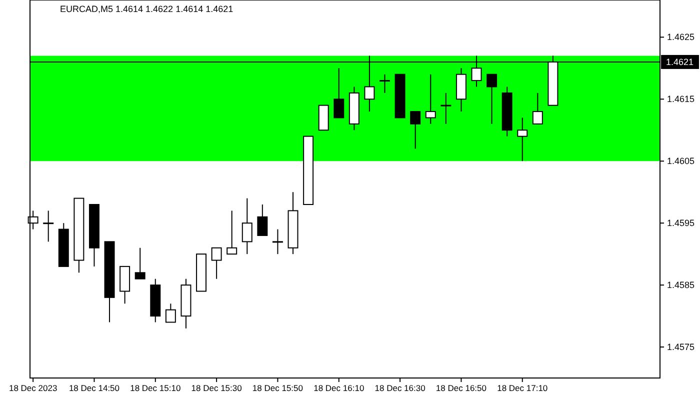 The image size is (700, 400). Describe the element at coordinates (681, 285) in the screenshot. I see `y-tick-label: 1.4585` at that location.